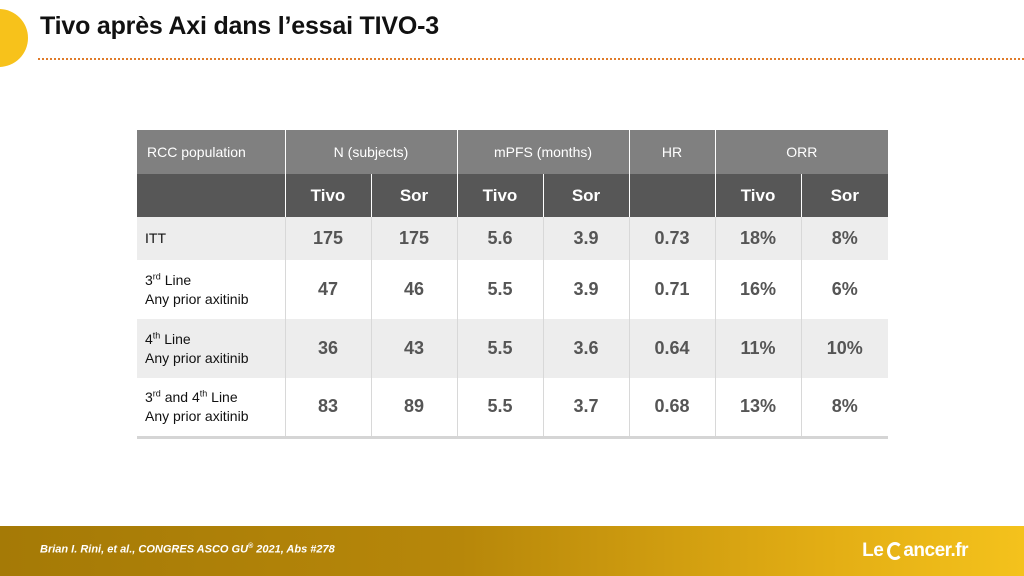 The height and width of the screenshot is (576, 1024). I want to click on cell-n-tivo: 36, so click(328, 348).